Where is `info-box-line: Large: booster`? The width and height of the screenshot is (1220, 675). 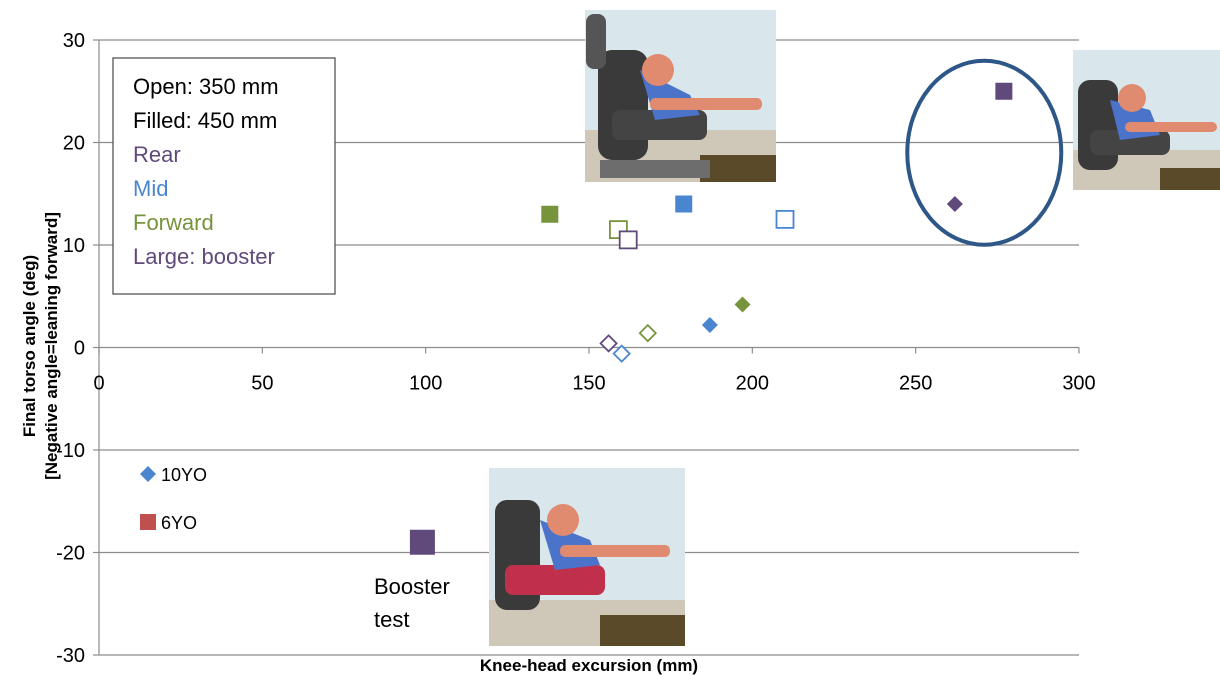
info-box-line: Large: booster is located at coordinates (204, 256).